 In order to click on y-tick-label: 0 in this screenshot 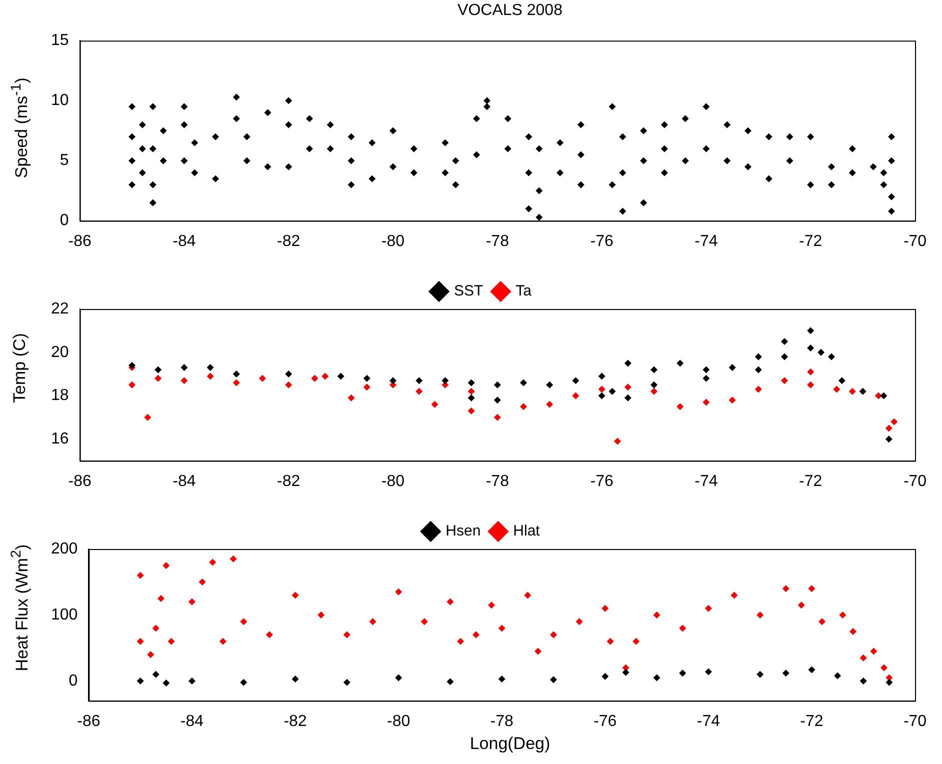, I will do `click(64, 221)`.